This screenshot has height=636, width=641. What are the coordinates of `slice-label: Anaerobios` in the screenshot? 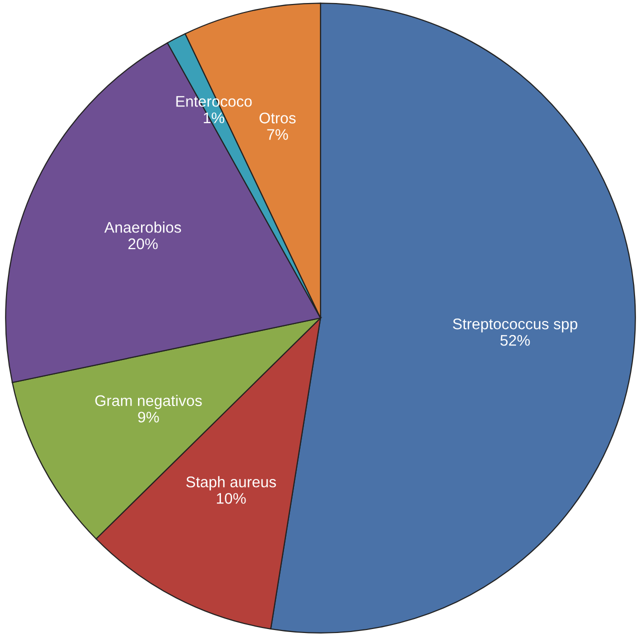 It's located at (143, 227).